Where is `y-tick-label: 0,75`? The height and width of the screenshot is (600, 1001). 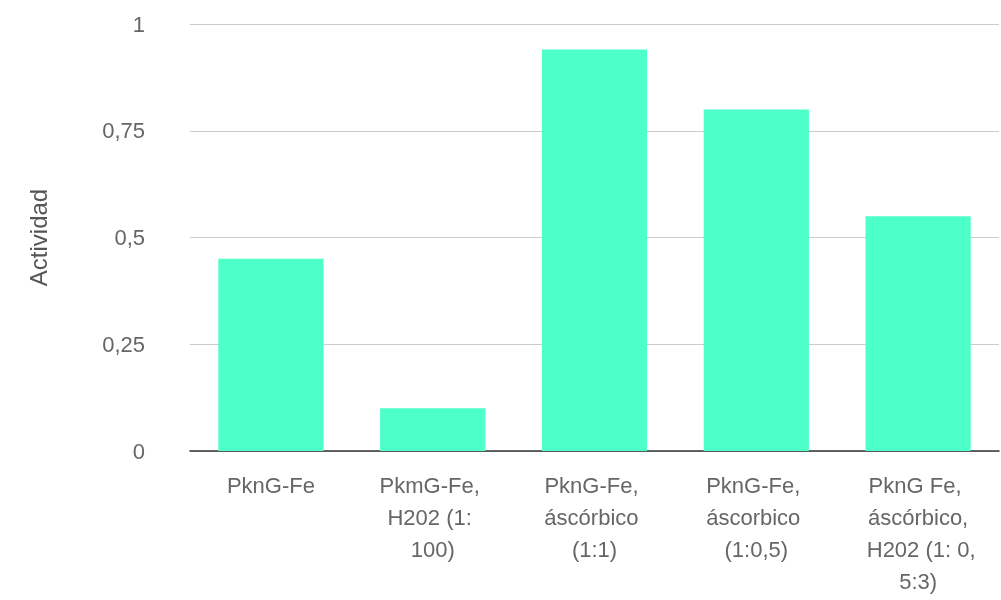 y-tick-label: 0,75 is located at coordinates (123, 131).